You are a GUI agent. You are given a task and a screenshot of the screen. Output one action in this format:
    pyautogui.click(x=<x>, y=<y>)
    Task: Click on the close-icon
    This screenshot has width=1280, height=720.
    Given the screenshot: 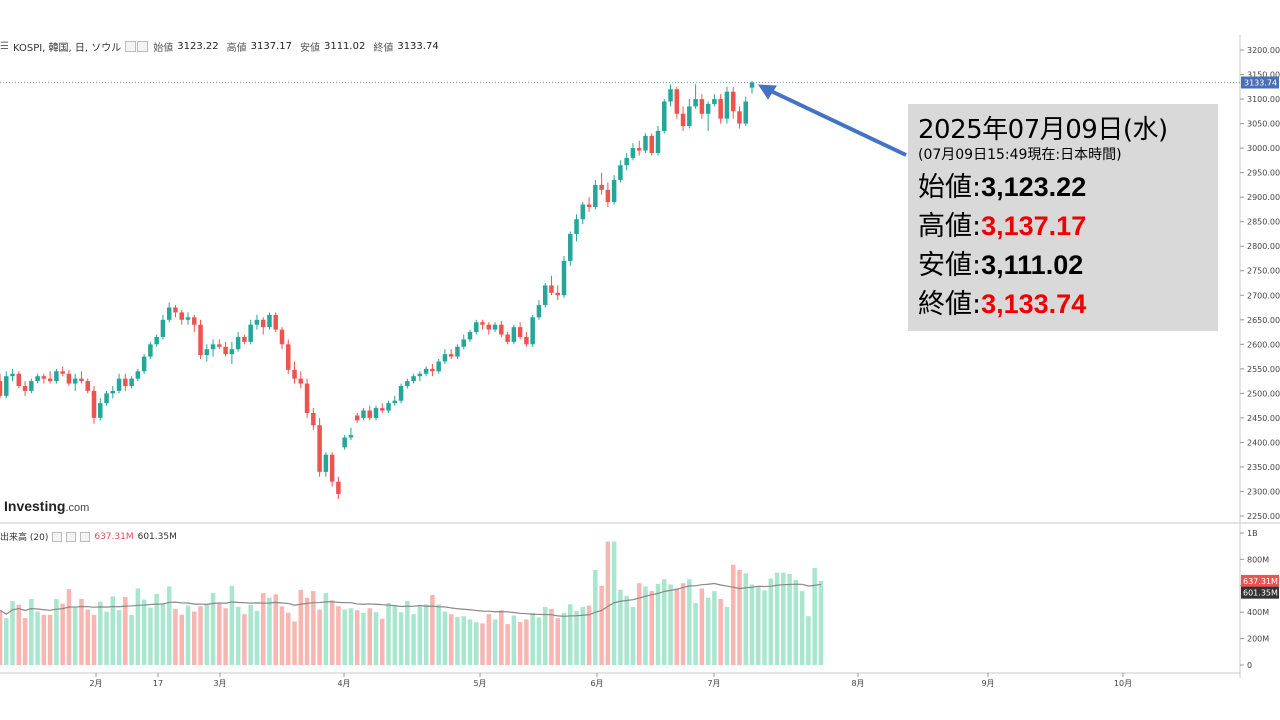 What is the action you would take?
    pyautogui.click(x=85, y=536)
    